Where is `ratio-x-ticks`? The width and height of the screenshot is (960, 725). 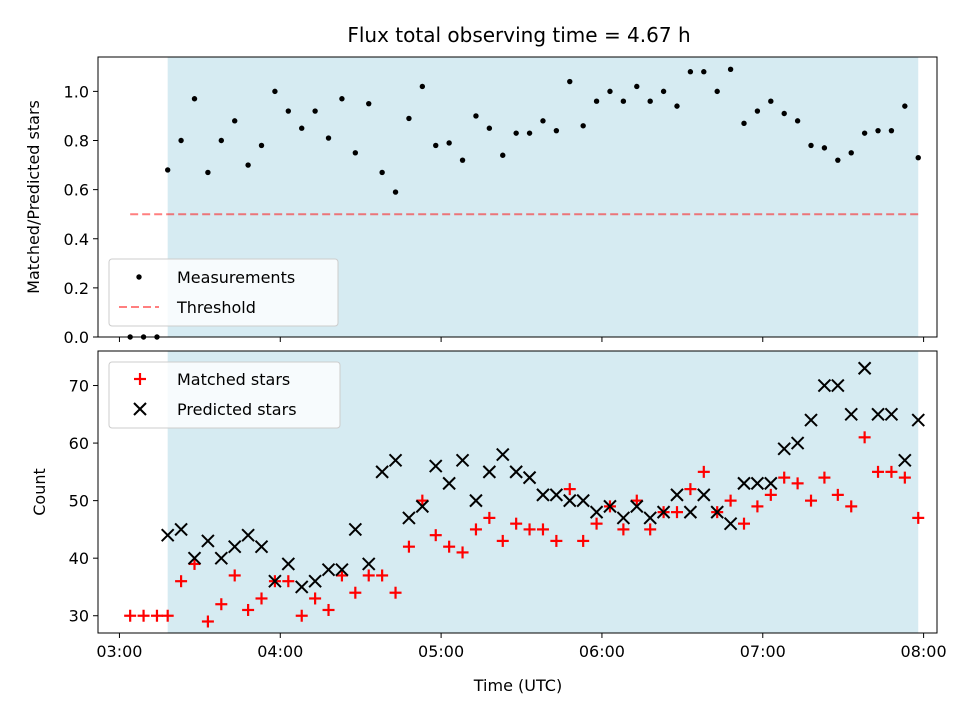
ratio-x-ticks is located at coordinates (521, 339).